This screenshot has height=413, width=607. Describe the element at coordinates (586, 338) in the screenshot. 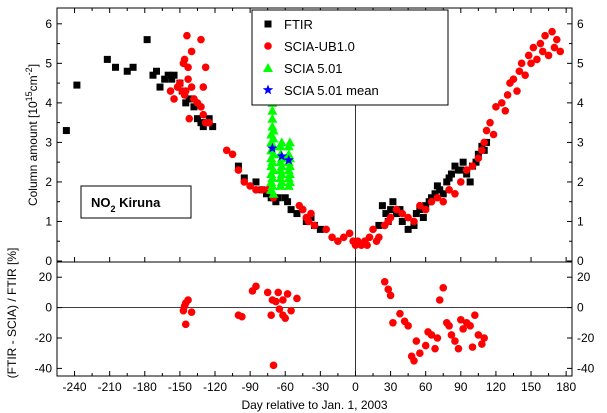

I see `y-tick-label-right: -20` at that location.